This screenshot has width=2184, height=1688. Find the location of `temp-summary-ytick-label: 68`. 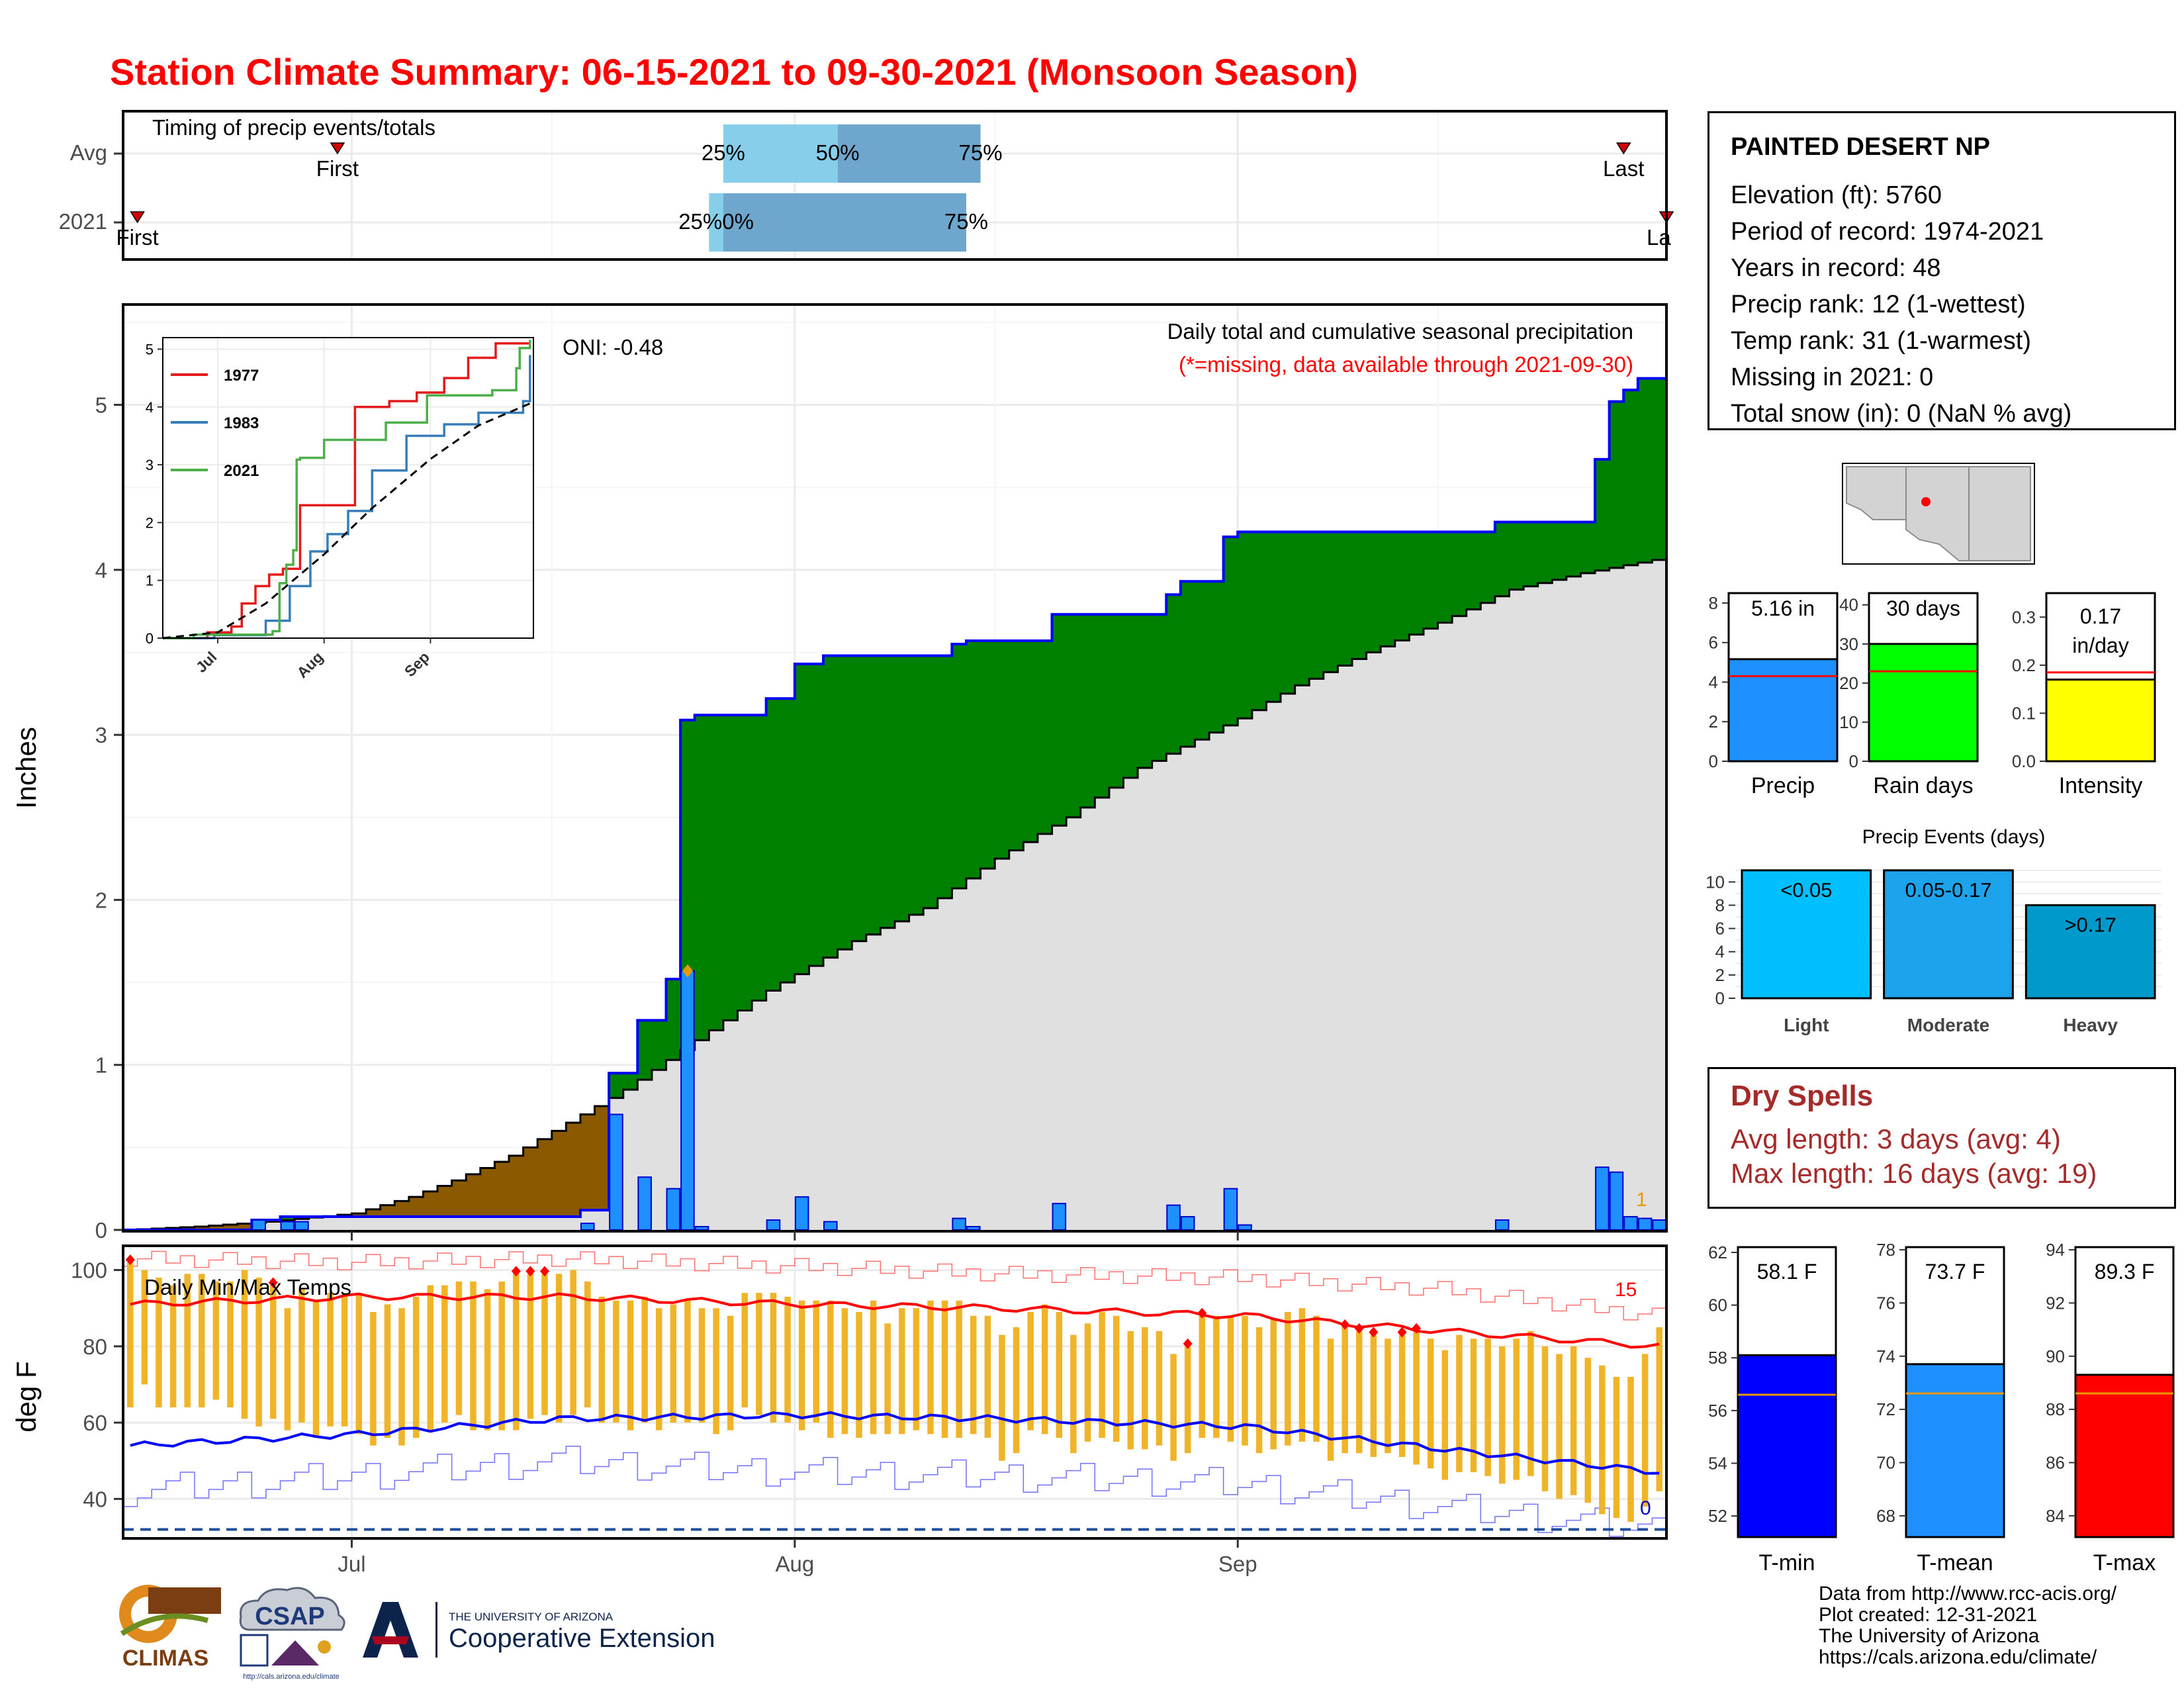

temp-summary-ytick-label: 68 is located at coordinates (1885, 1516).